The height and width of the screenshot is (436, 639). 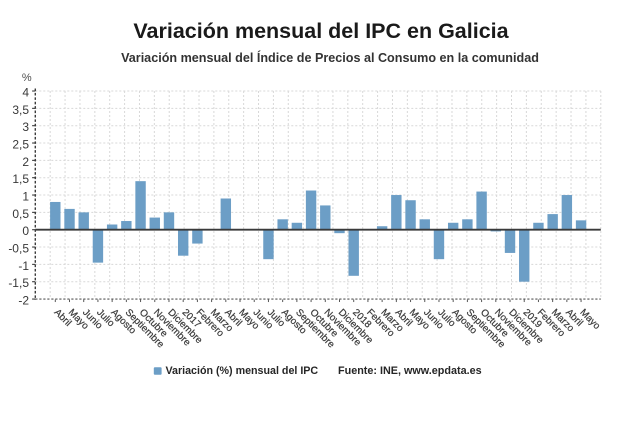 What do you see at coordinates (23, 266) in the screenshot?
I see `svg-text: -1` at bounding box center [23, 266].